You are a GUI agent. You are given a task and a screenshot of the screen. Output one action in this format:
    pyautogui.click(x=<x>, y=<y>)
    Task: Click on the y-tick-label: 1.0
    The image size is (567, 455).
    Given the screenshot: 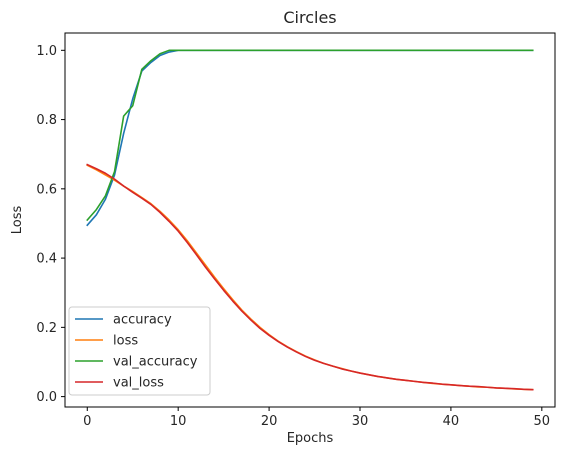 What is the action you would take?
    pyautogui.click(x=46, y=51)
    